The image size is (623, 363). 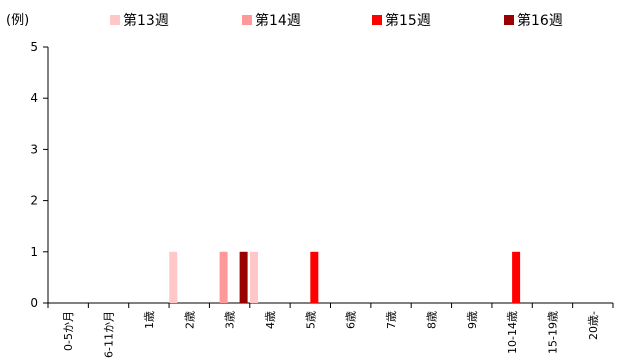 What do you see at coordinates (230, 320) in the screenshot?
I see `x-category-label: 3歳` at bounding box center [230, 320].